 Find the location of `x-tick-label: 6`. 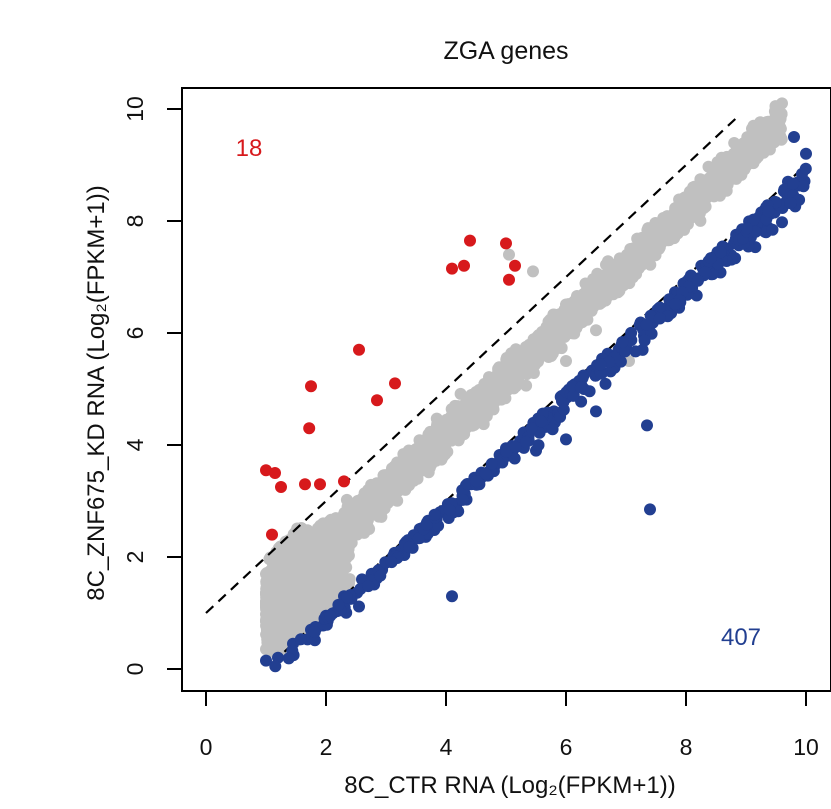

x-tick-label: 6 is located at coordinates (566, 747).